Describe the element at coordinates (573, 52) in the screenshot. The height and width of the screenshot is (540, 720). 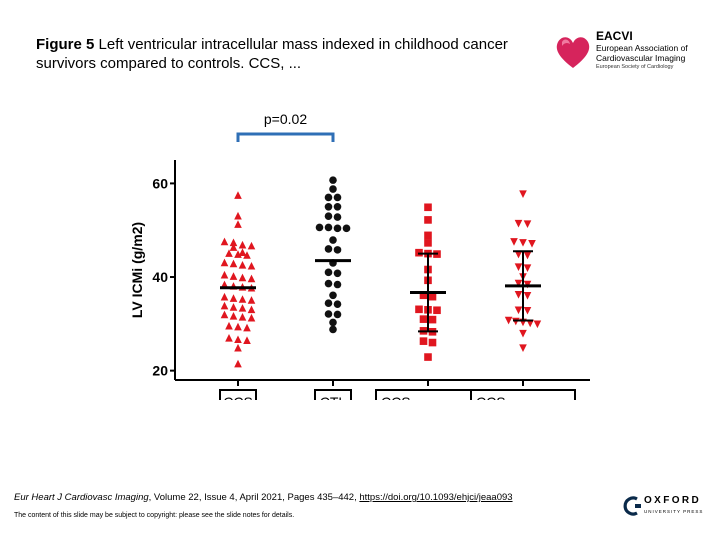
I see `eacvi-heart-icon` at that location.